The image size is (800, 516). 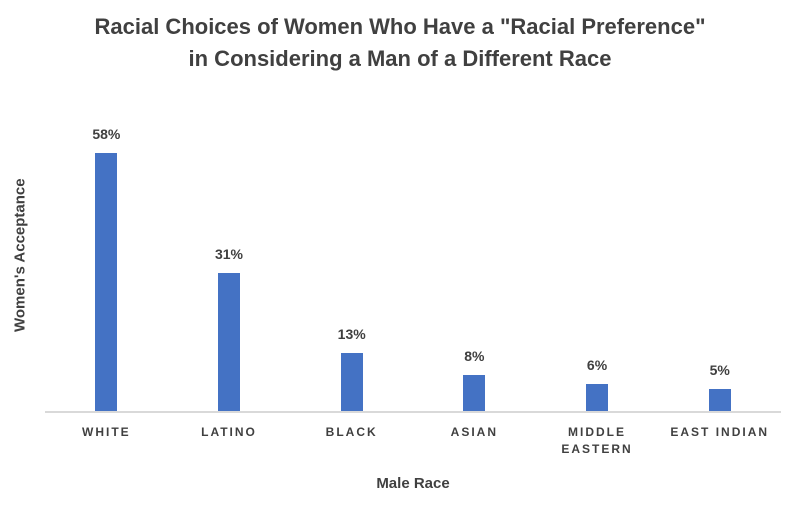 I want to click on bar-value-label: 6%, so click(x=597, y=365).